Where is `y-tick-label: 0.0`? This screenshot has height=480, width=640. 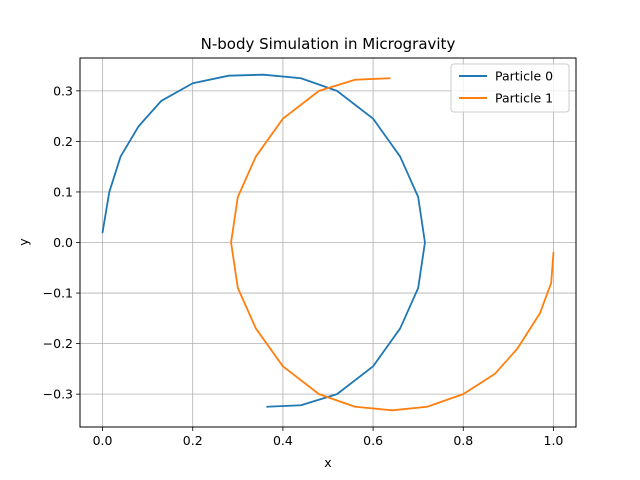 y-tick-label: 0.0 is located at coordinates (63, 242).